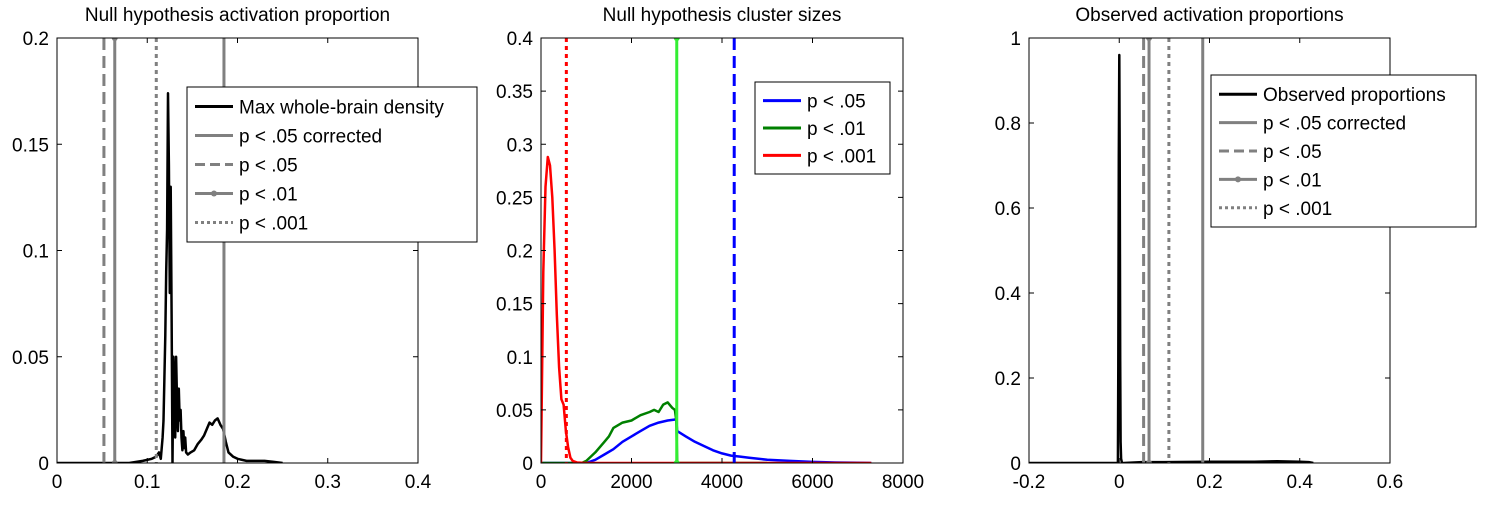 This screenshot has height=513, width=1501. Describe the element at coordinates (1015, 39) in the screenshot. I see `y-tick-label: 1` at that location.